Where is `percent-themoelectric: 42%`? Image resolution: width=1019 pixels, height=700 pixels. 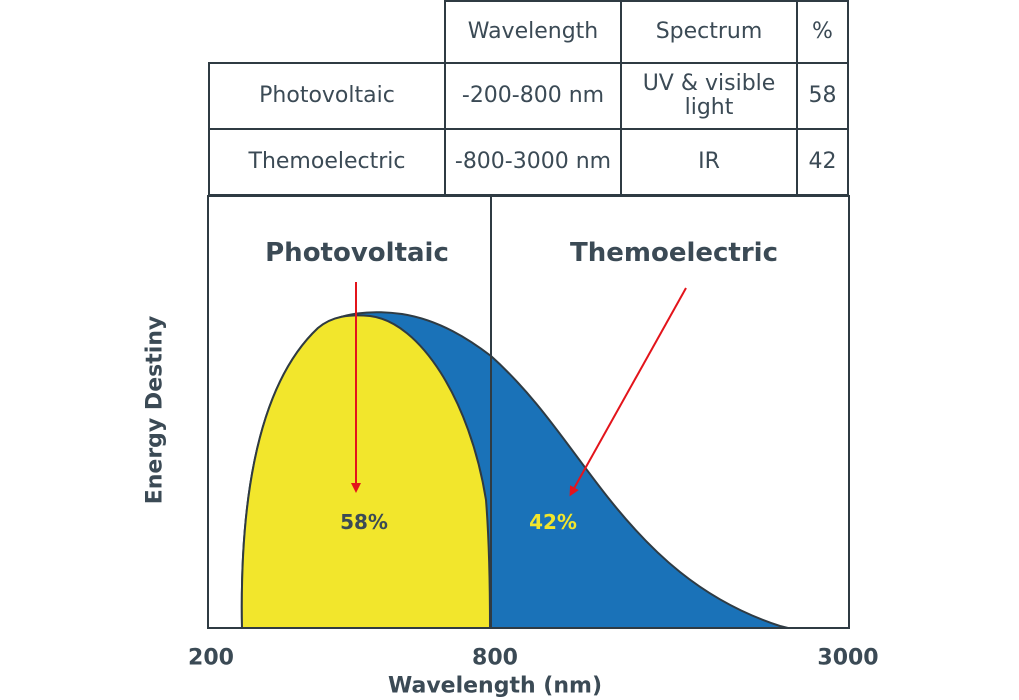
percent-themoelectric: 42% is located at coordinates (553, 522).